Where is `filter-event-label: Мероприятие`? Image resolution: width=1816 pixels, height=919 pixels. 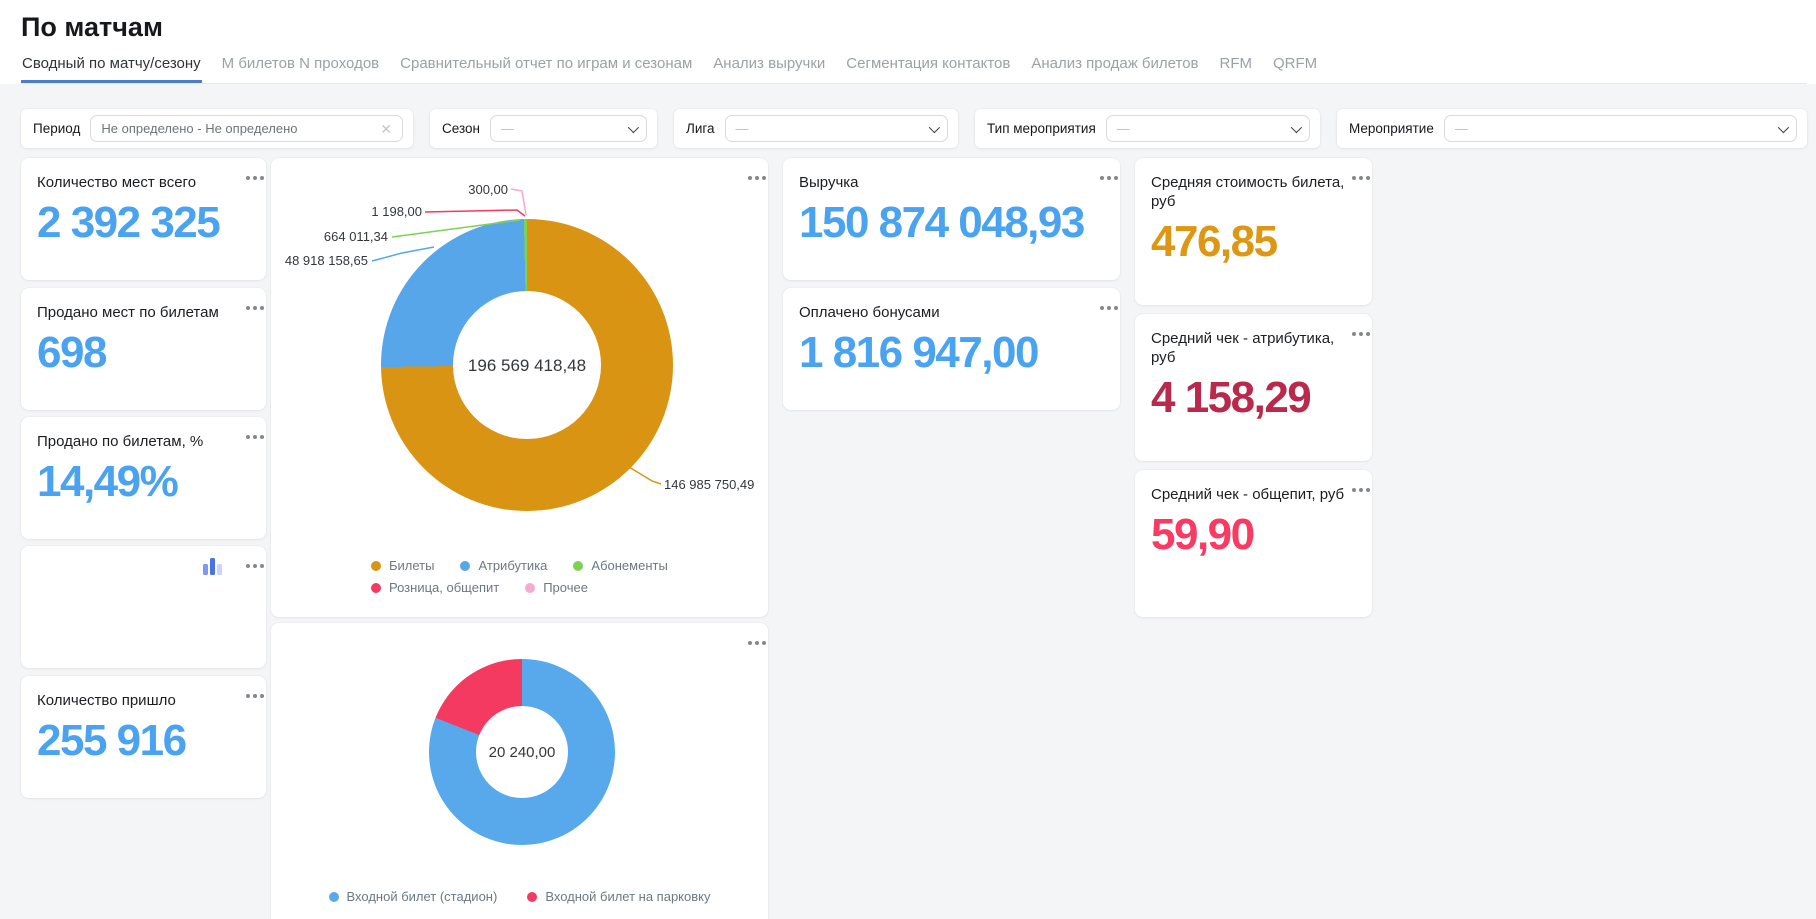 filter-event-label: Мероприятие is located at coordinates (1391, 128).